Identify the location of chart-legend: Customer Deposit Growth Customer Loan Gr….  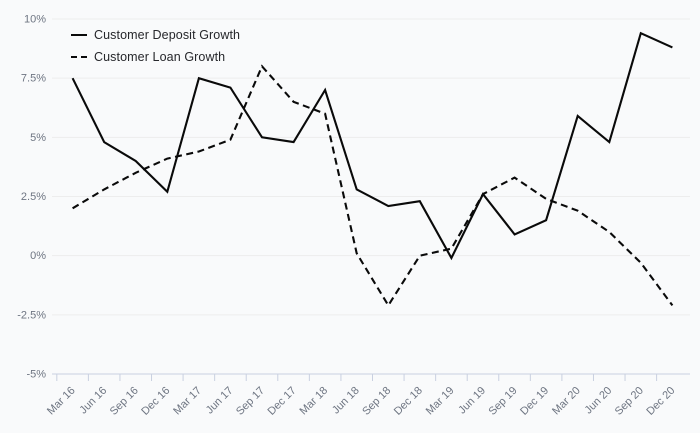
(155, 45).